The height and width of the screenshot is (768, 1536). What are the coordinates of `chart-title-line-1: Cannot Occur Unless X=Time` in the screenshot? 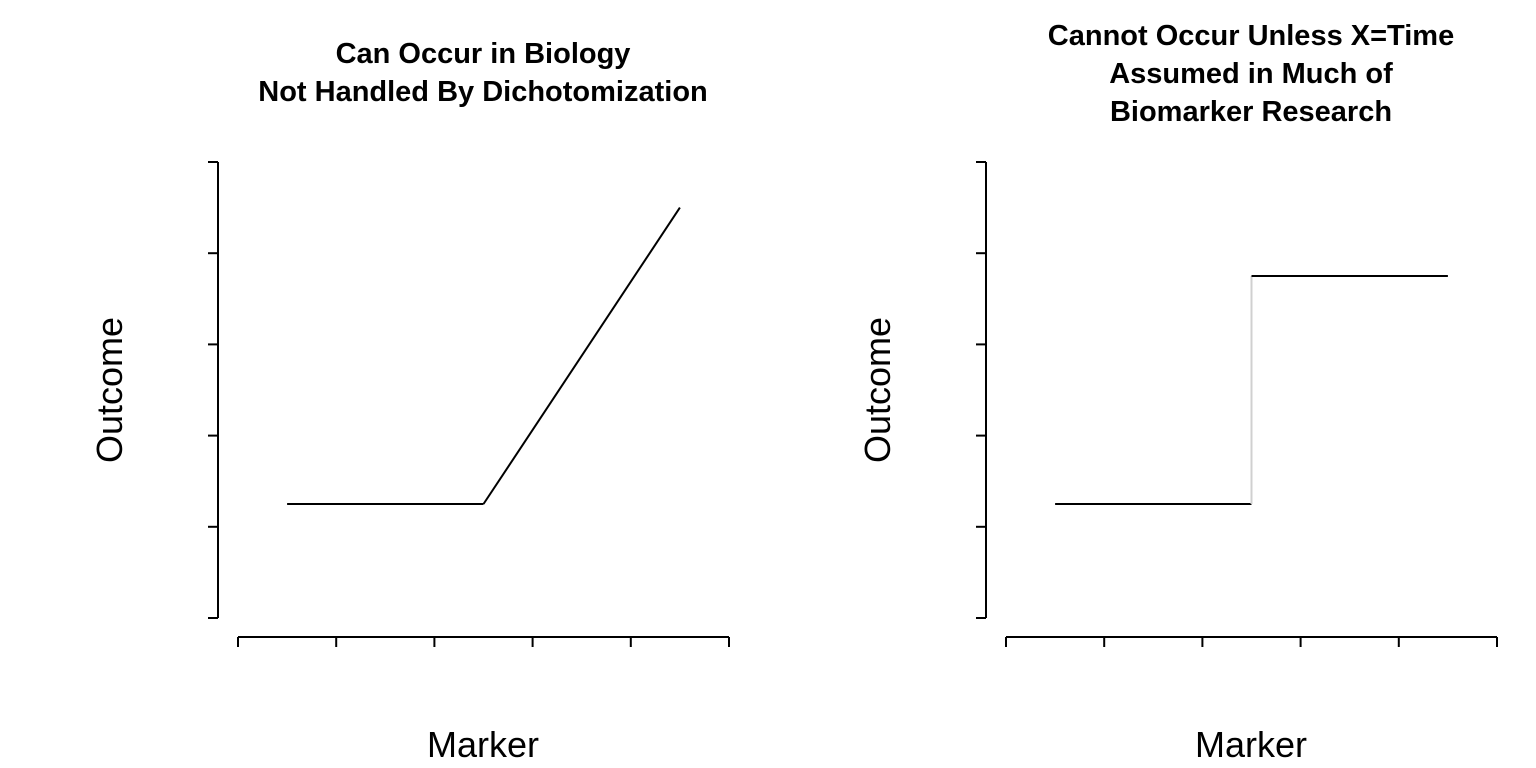 It's located at (1251, 36).